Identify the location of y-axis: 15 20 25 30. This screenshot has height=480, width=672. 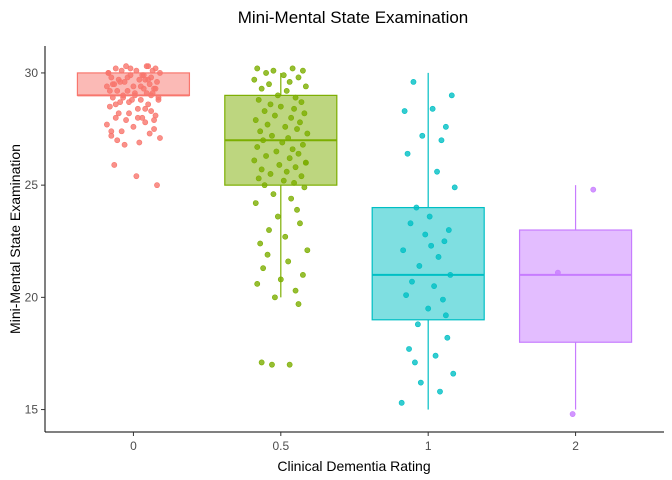
(35, 241).